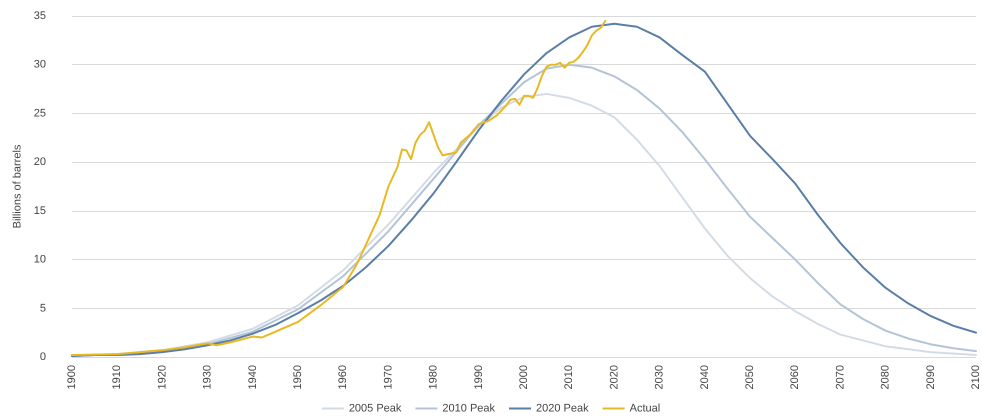 The width and height of the screenshot is (982, 419). I want to click on y-tick-label: 35, so click(40, 16).